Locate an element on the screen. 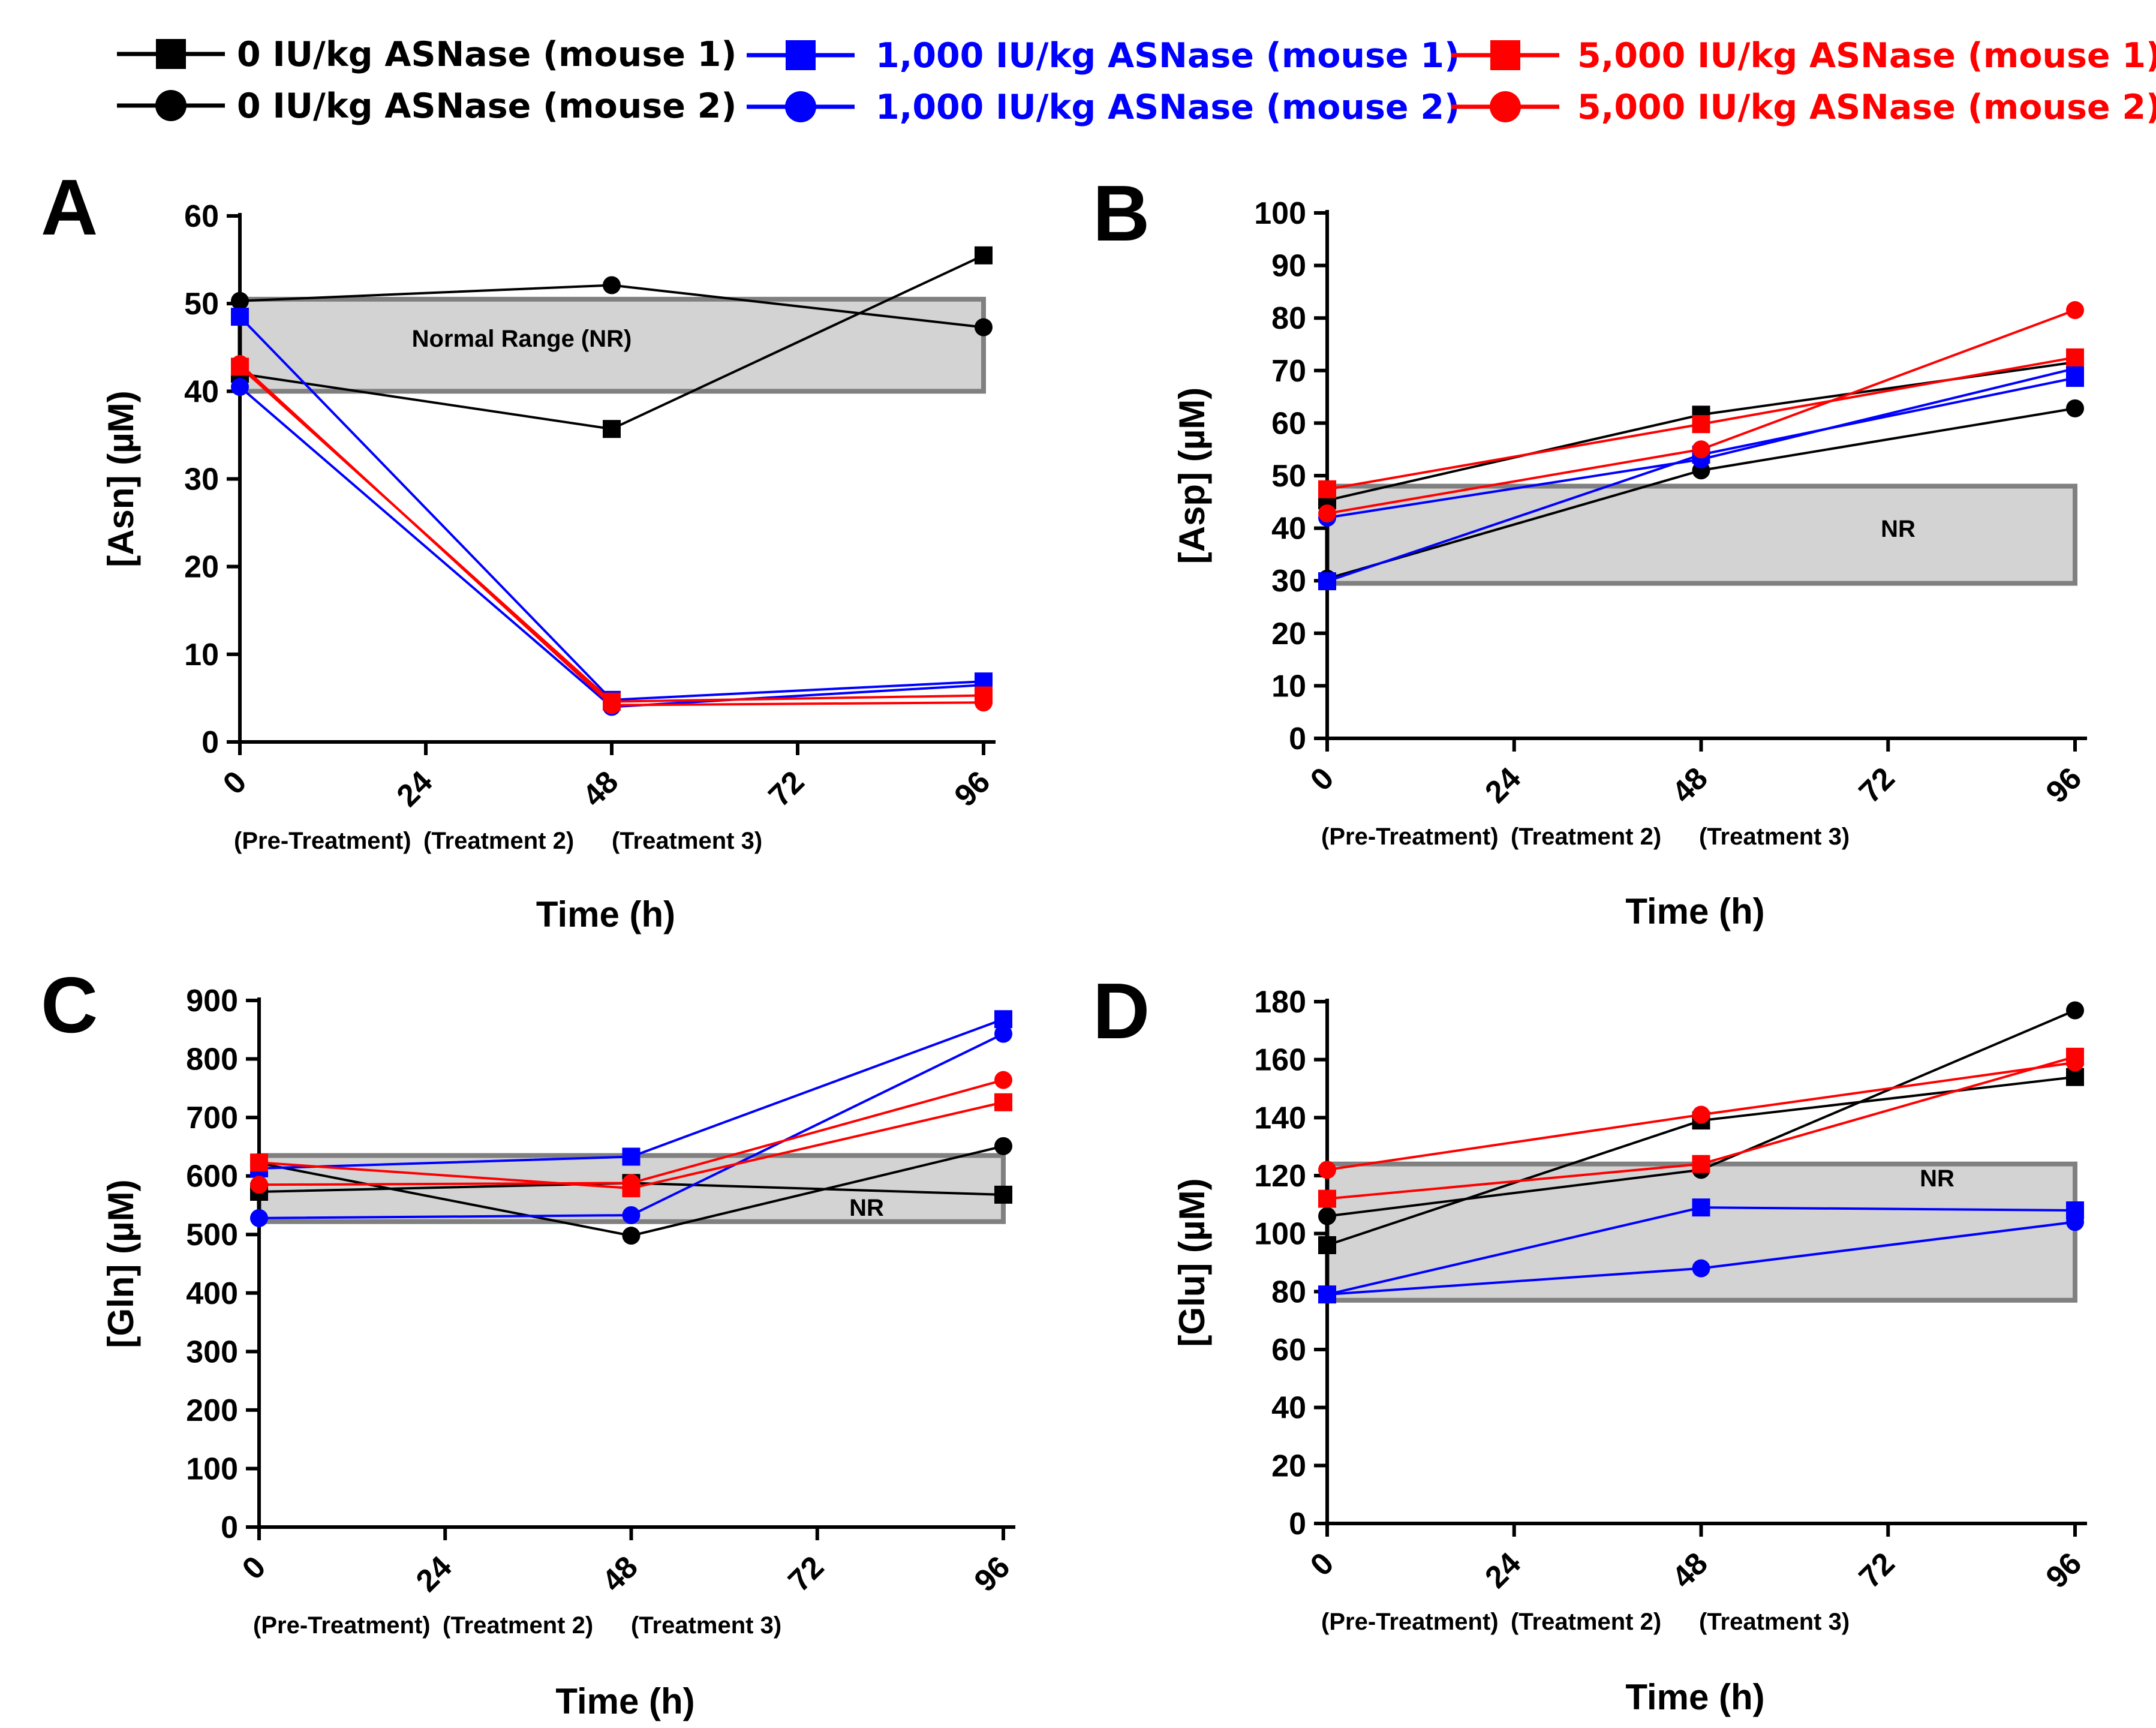 The height and width of the screenshot is (1728, 2156). panel-letter-c: C is located at coordinates (69, 1005).